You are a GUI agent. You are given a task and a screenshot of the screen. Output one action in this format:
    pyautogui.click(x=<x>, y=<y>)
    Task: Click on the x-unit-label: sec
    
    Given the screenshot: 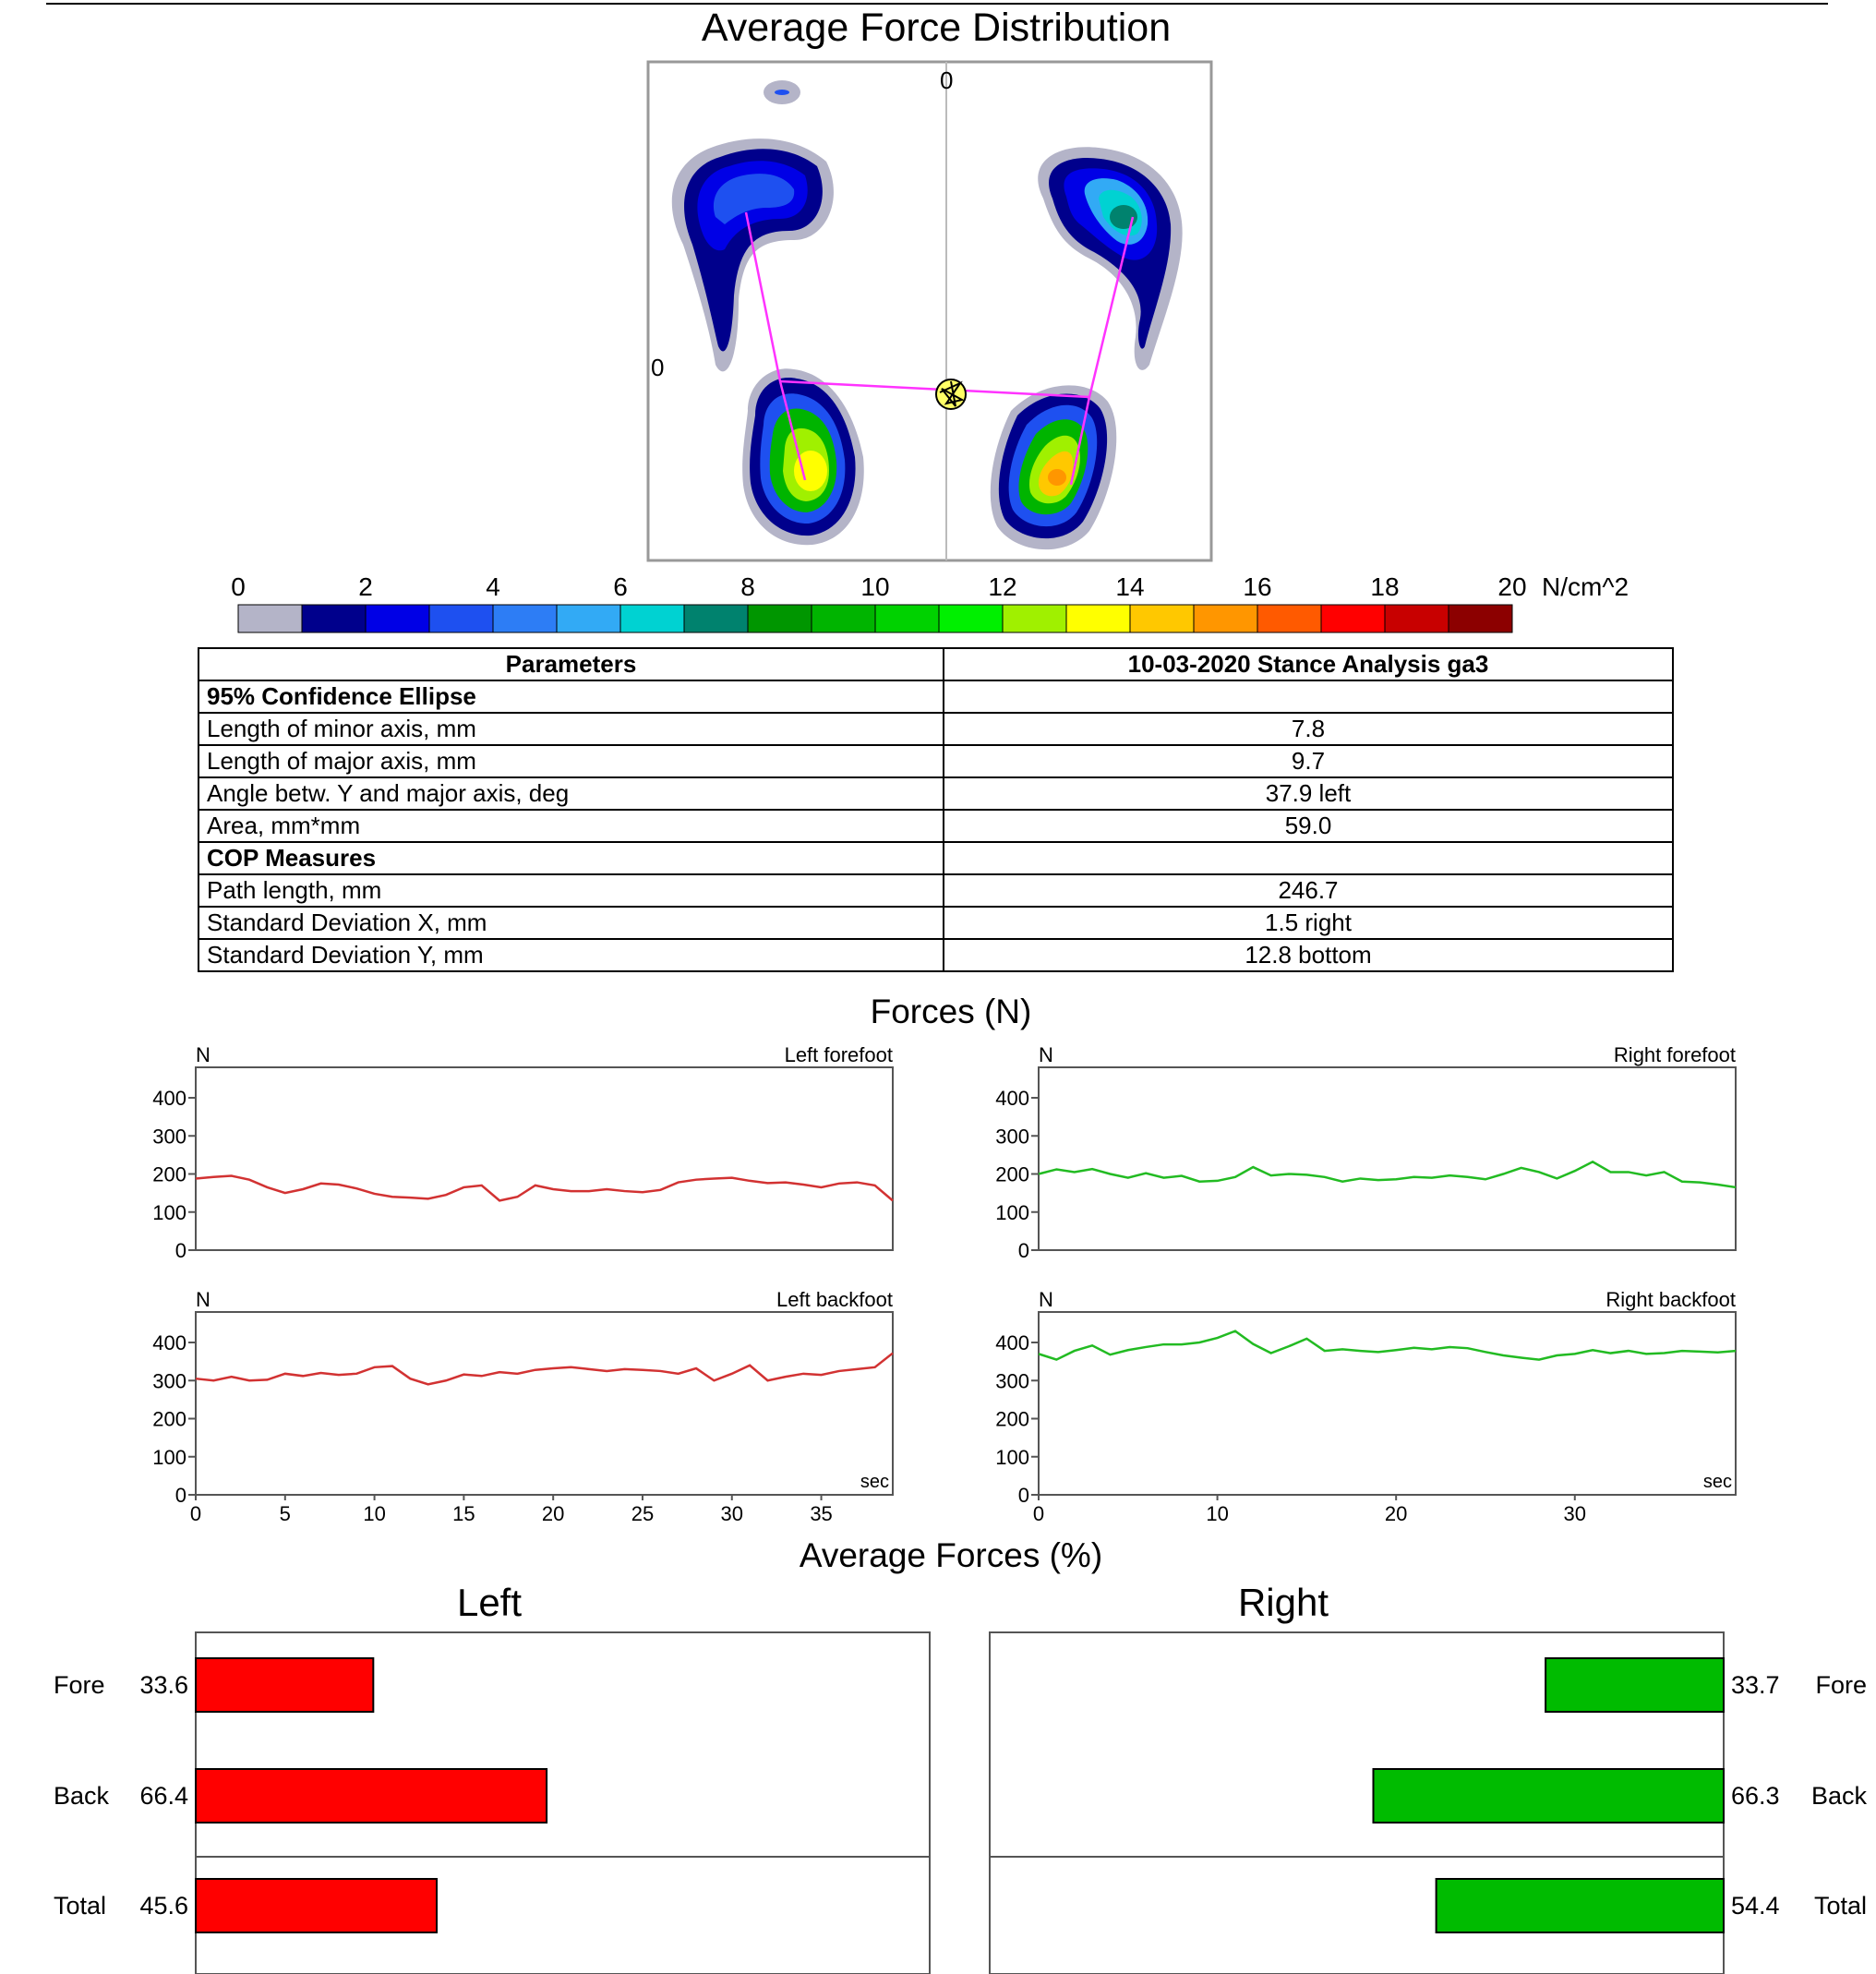 What is the action you would take?
    pyautogui.click(x=1717, y=1482)
    